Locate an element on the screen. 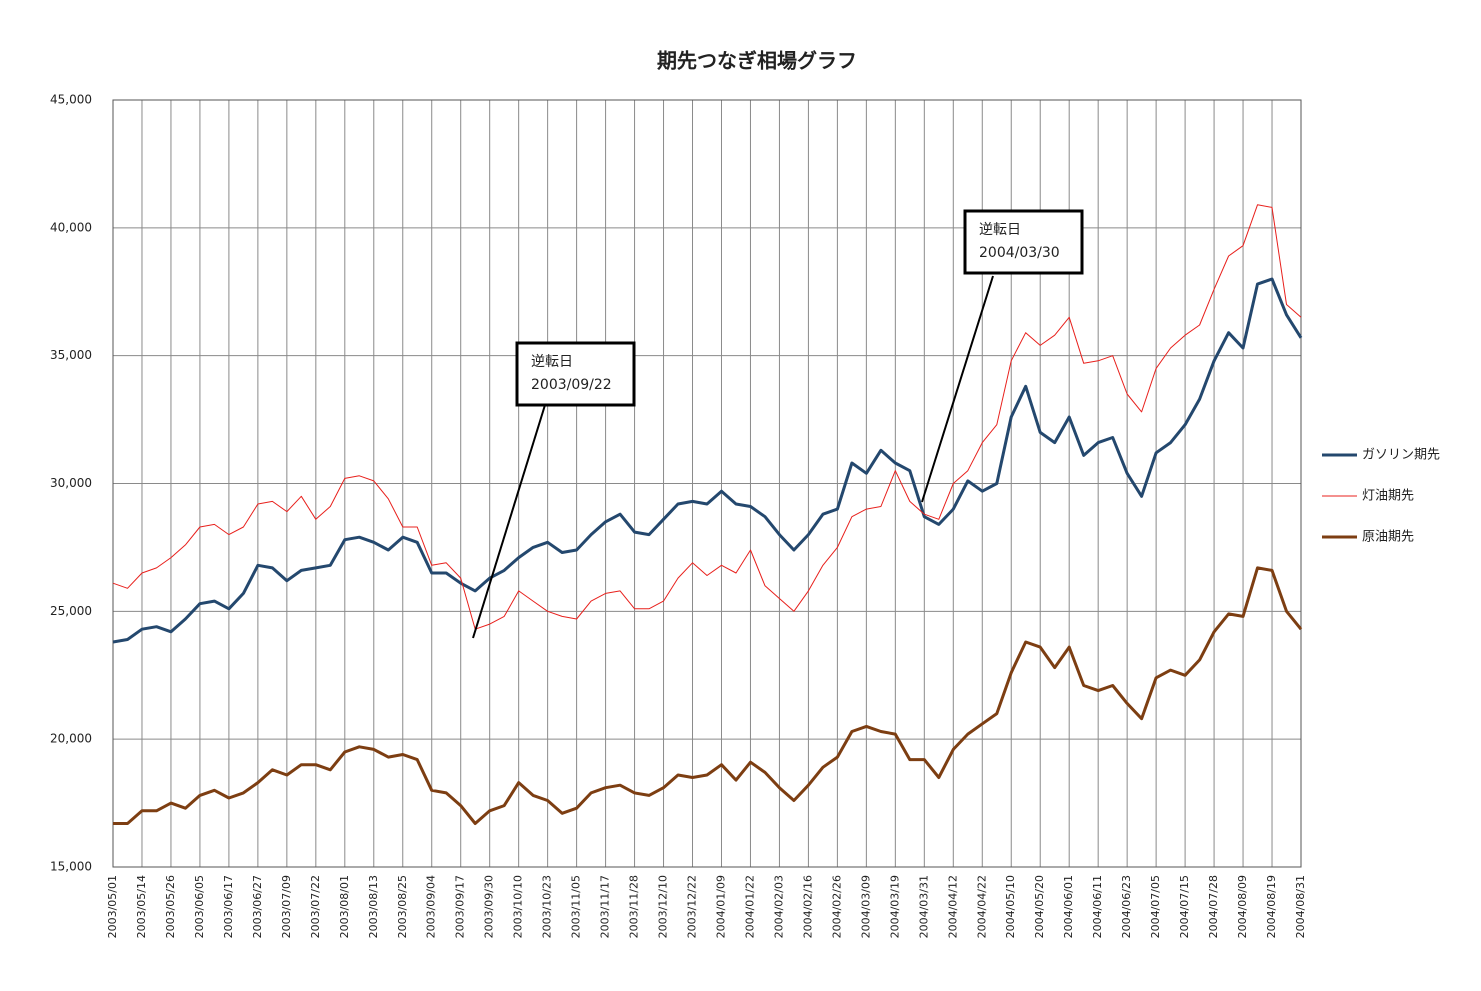 The height and width of the screenshot is (991, 1481). chart-title: 期先つなぎ相場グラフ is located at coordinates (757, 61).